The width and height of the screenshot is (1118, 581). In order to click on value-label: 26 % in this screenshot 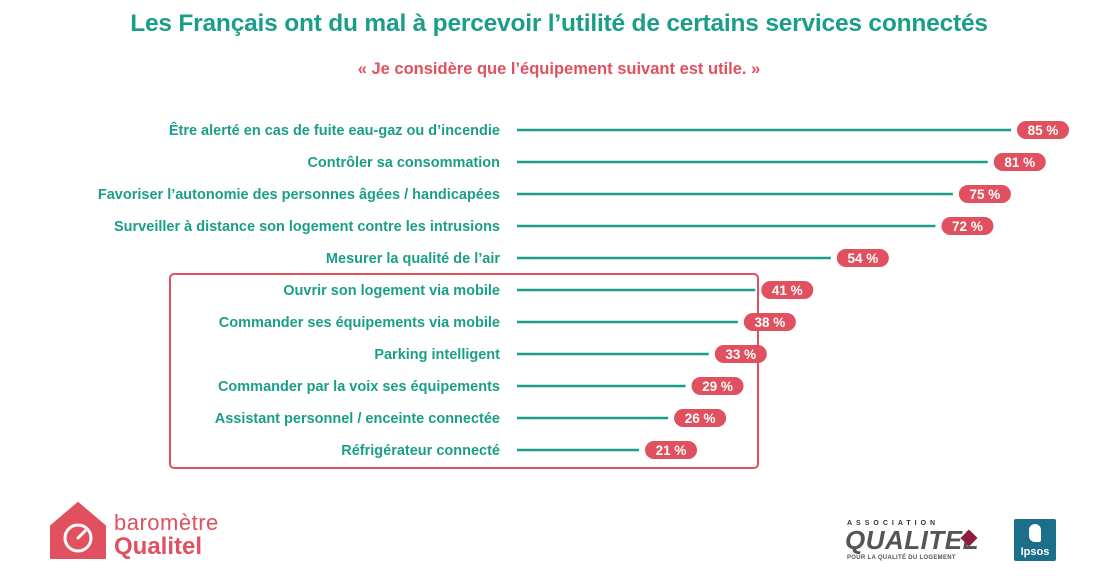, I will do `click(700, 418)`.